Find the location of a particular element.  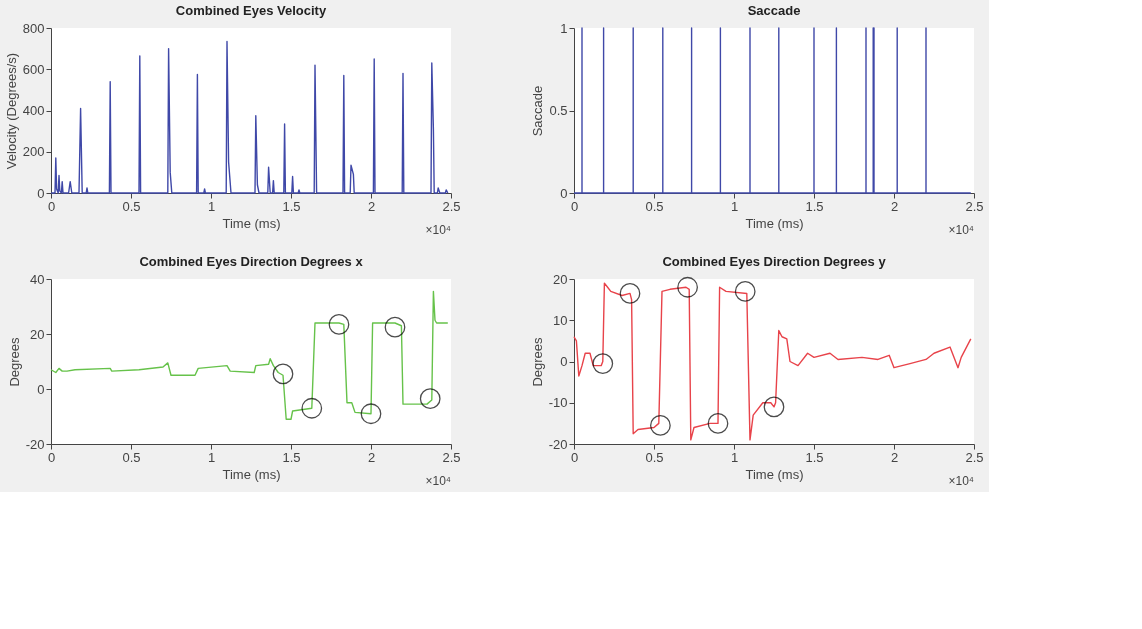

chart-title: Combined Eyes Direction Degrees x is located at coordinates (251, 261).